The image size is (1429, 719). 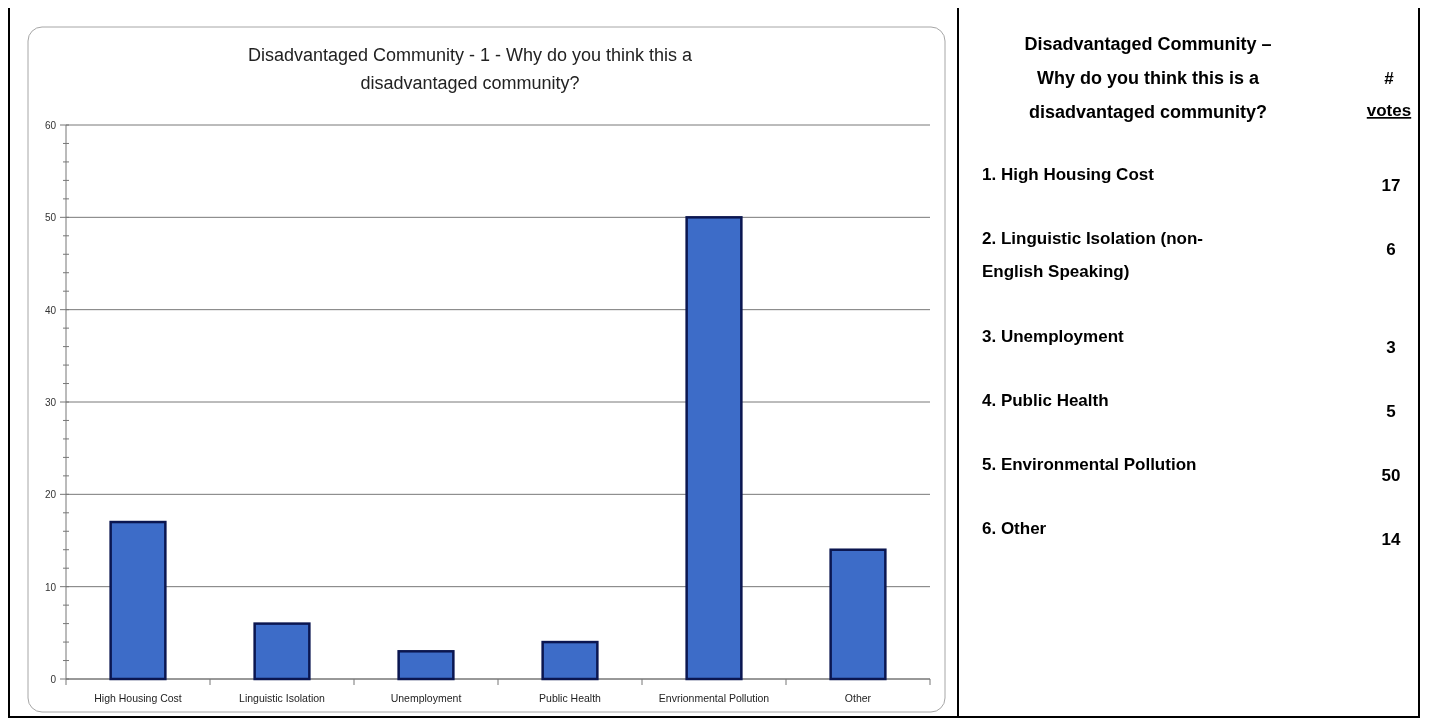 What do you see at coordinates (1391, 347) in the screenshot?
I see `data-label: 3` at bounding box center [1391, 347].